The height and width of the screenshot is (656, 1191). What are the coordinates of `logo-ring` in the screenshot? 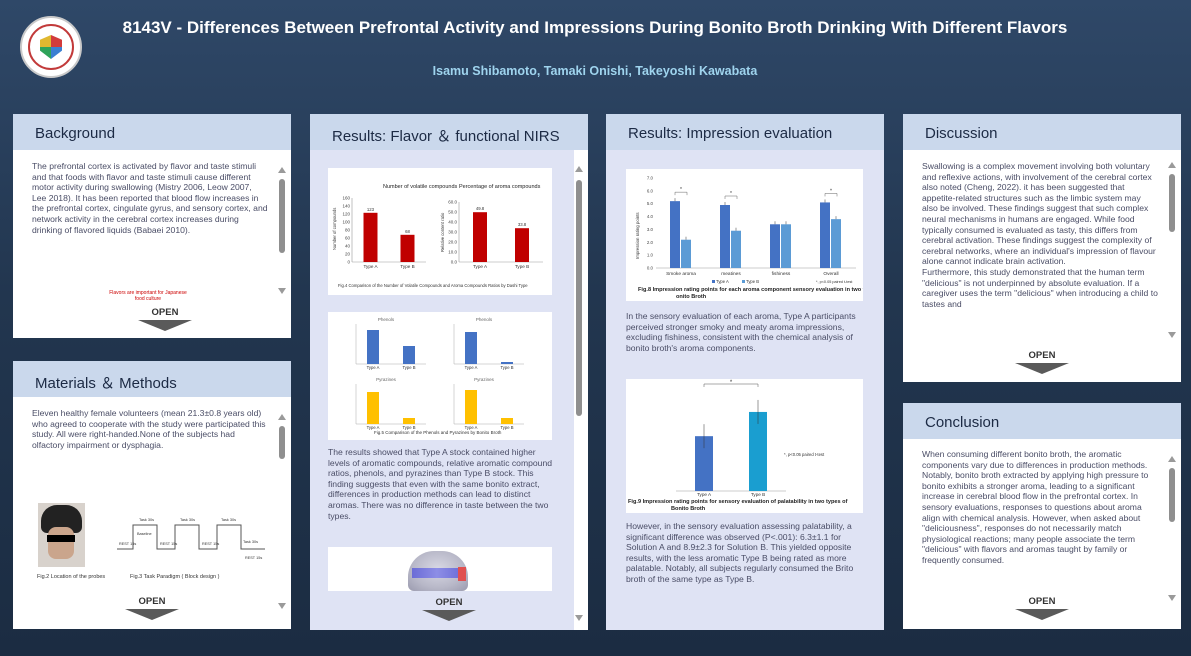 It's located at (51, 47).